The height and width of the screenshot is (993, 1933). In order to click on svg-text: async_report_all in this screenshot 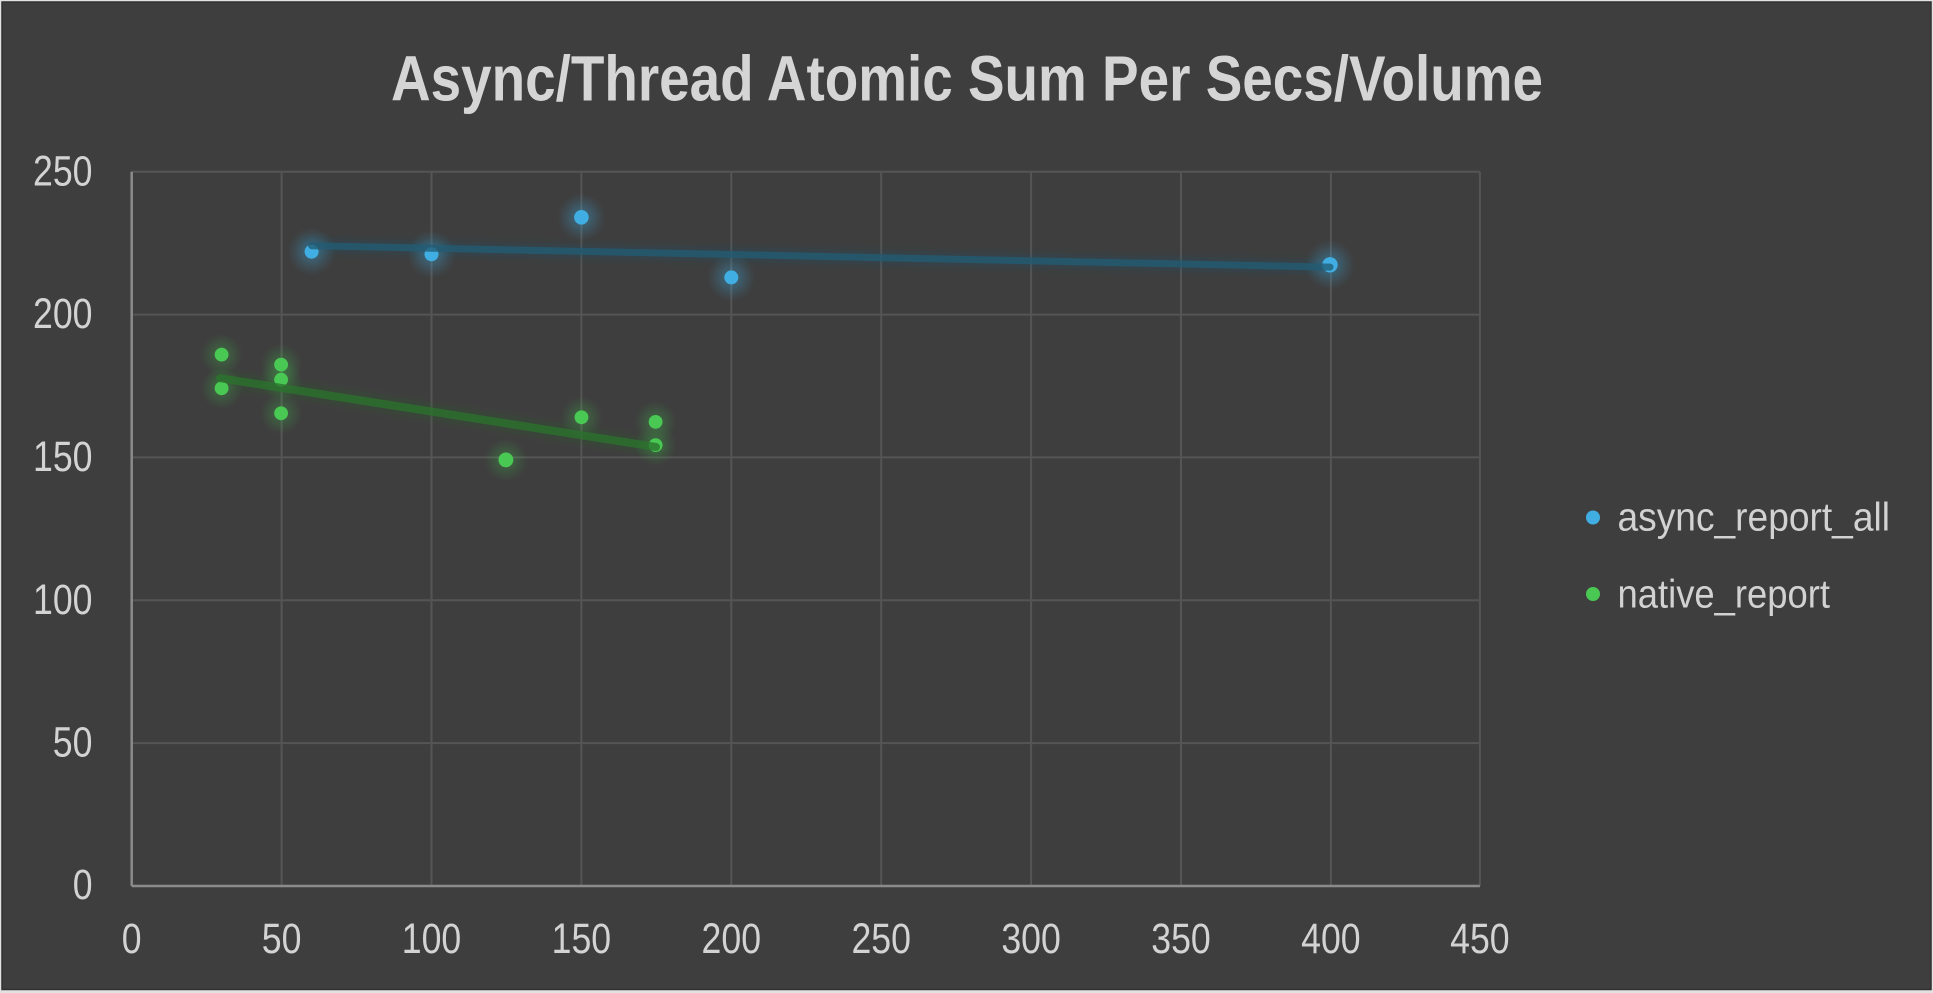, I will do `click(1754, 518)`.